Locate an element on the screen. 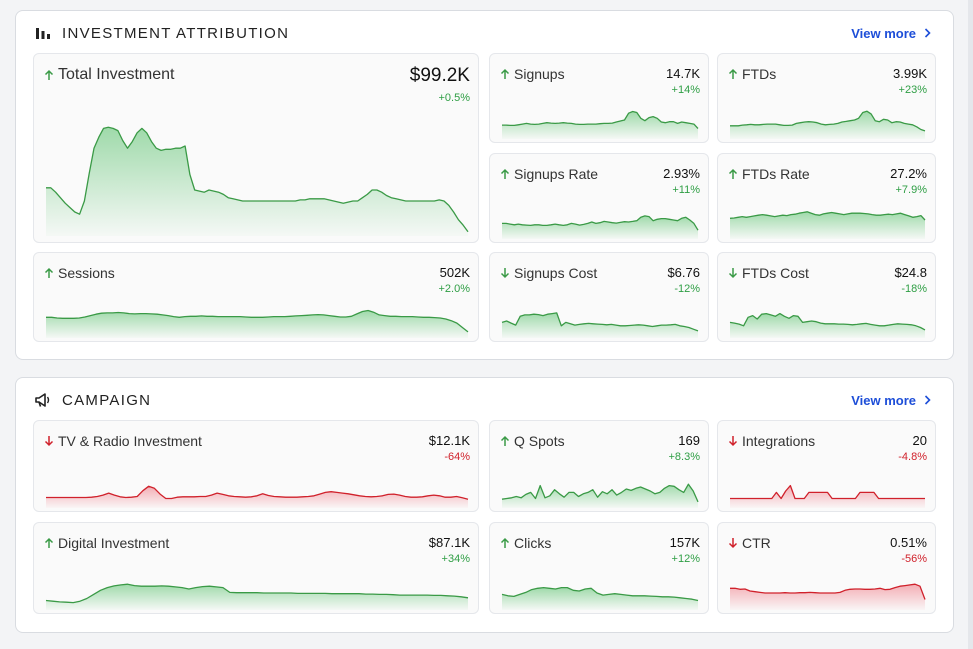 The height and width of the screenshot is (649, 973). card-label: FTDs Rate is located at coordinates (769, 174).